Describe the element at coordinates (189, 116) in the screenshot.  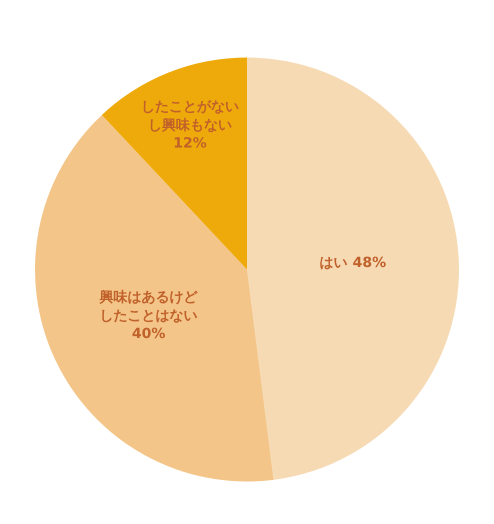
I see `slice-label: したことがないし興味もない` at that location.